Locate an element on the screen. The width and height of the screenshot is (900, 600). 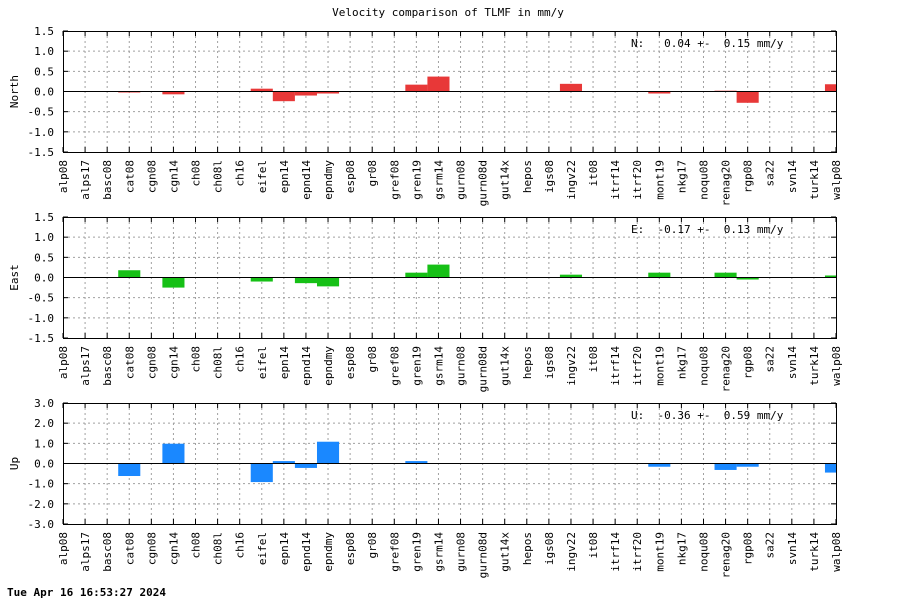
y-axis-label: North is located at coordinates (14, 91).